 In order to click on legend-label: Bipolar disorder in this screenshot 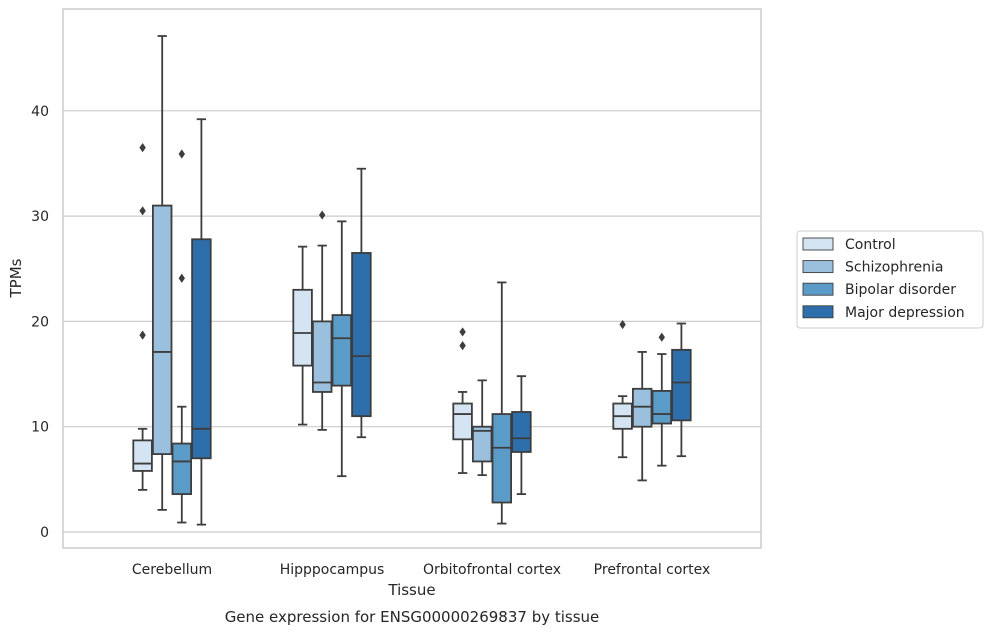, I will do `click(900, 290)`.